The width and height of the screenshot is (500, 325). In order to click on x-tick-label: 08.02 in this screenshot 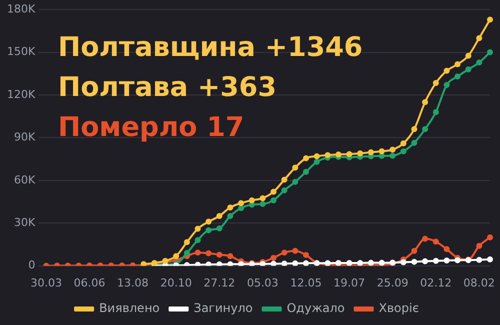, I will do `click(479, 283)`.